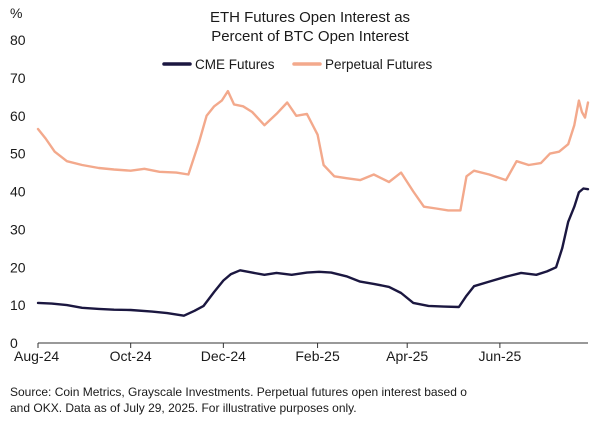 The image size is (600, 422). What do you see at coordinates (310, 17) in the screenshot?
I see `chart-title: ETH Futures Open Interest as` at bounding box center [310, 17].